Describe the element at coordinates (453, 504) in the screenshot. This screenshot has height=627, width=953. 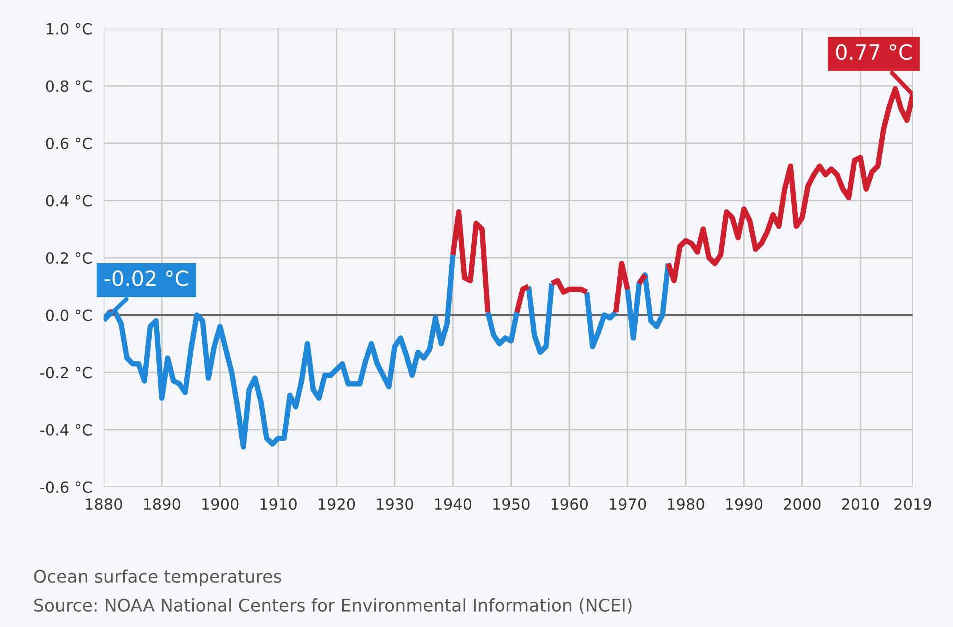
I see `x-tick-label: 1940` at that location.